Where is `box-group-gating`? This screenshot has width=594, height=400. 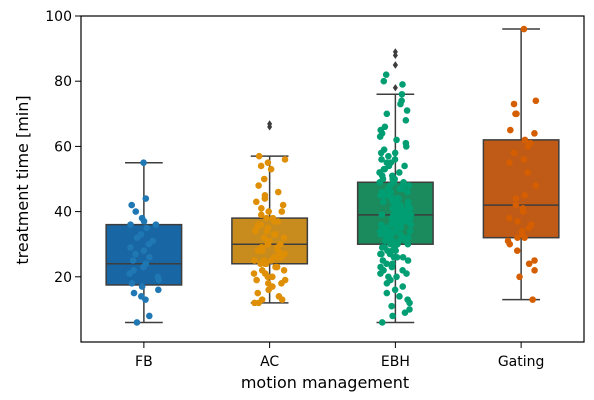 box-group-gating is located at coordinates (521, 164).